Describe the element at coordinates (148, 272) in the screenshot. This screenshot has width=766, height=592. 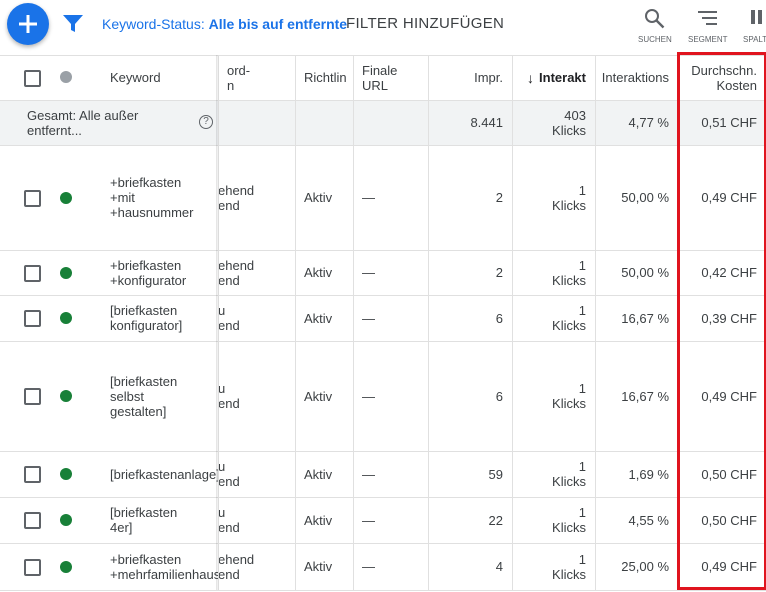
I see `cell-keyword: +briefkasten +konfigurator` at that location.